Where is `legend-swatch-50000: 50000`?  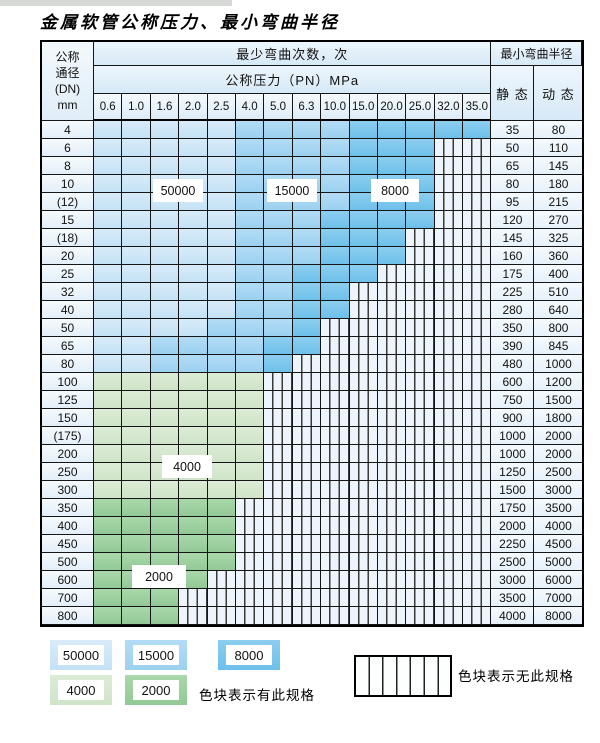
legend-swatch-50000: 50000 is located at coordinates (81, 655).